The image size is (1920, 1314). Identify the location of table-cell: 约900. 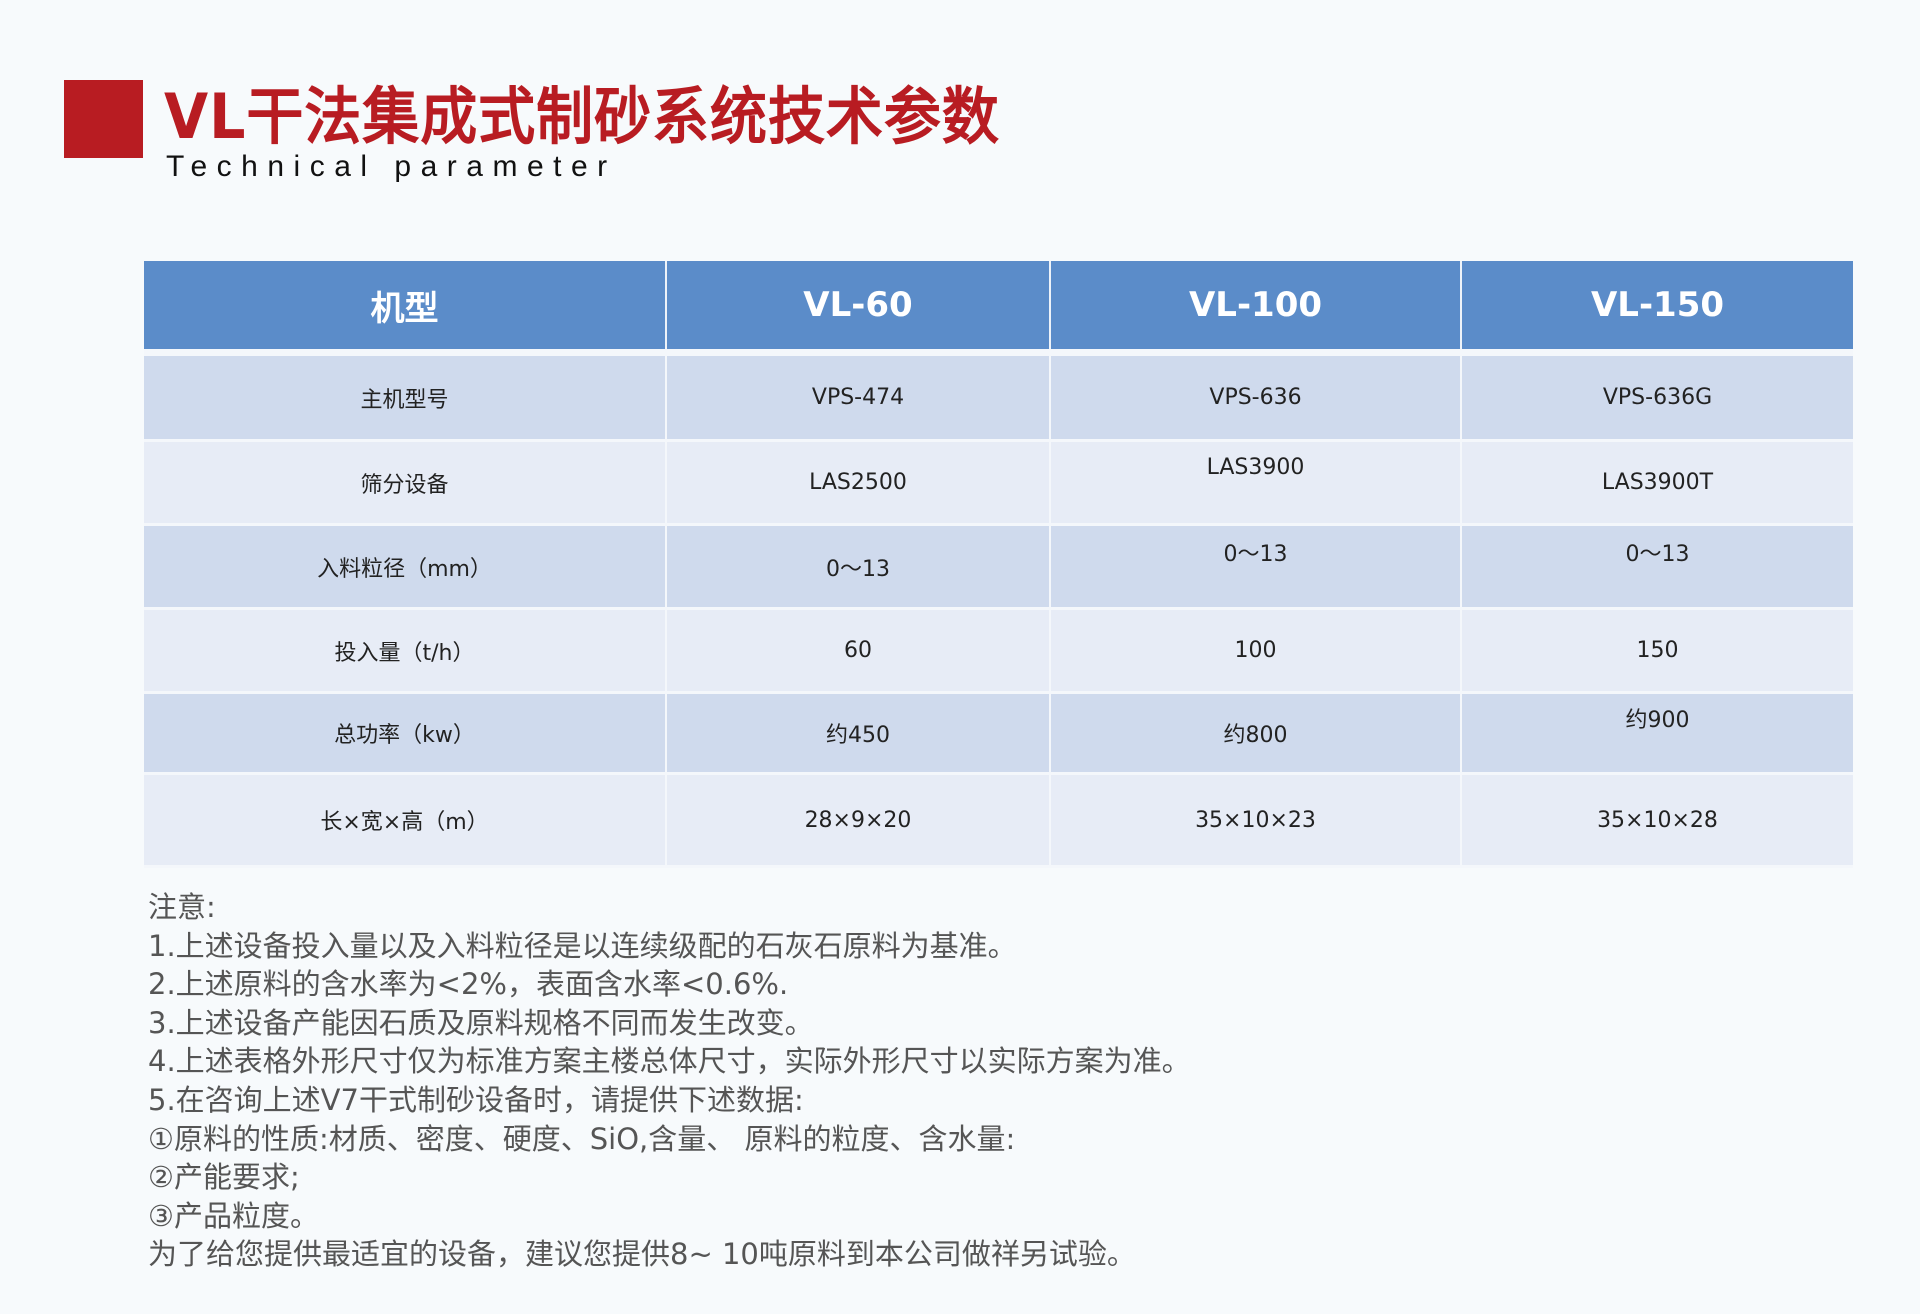
(1657, 733).